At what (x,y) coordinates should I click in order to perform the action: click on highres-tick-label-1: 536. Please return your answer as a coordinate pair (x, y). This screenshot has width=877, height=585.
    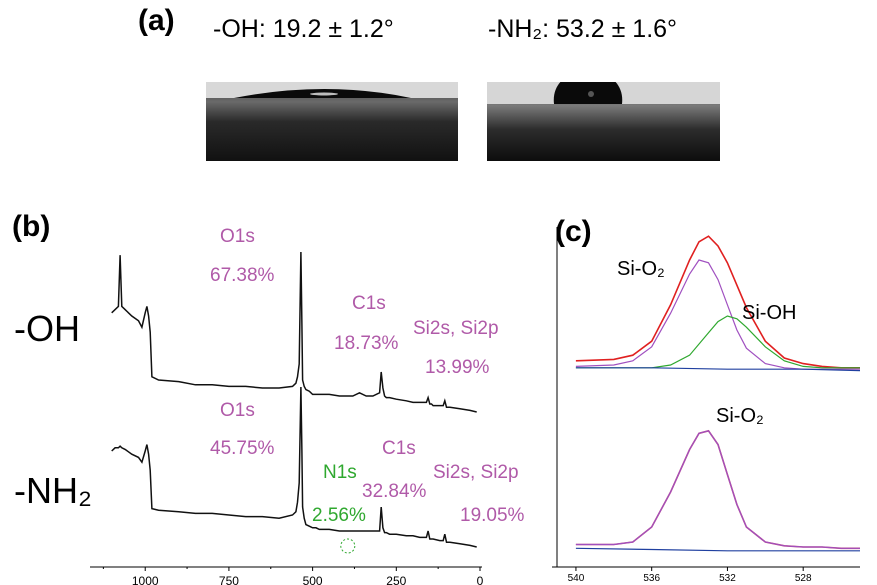
    Looking at the image, I should click on (651, 578).